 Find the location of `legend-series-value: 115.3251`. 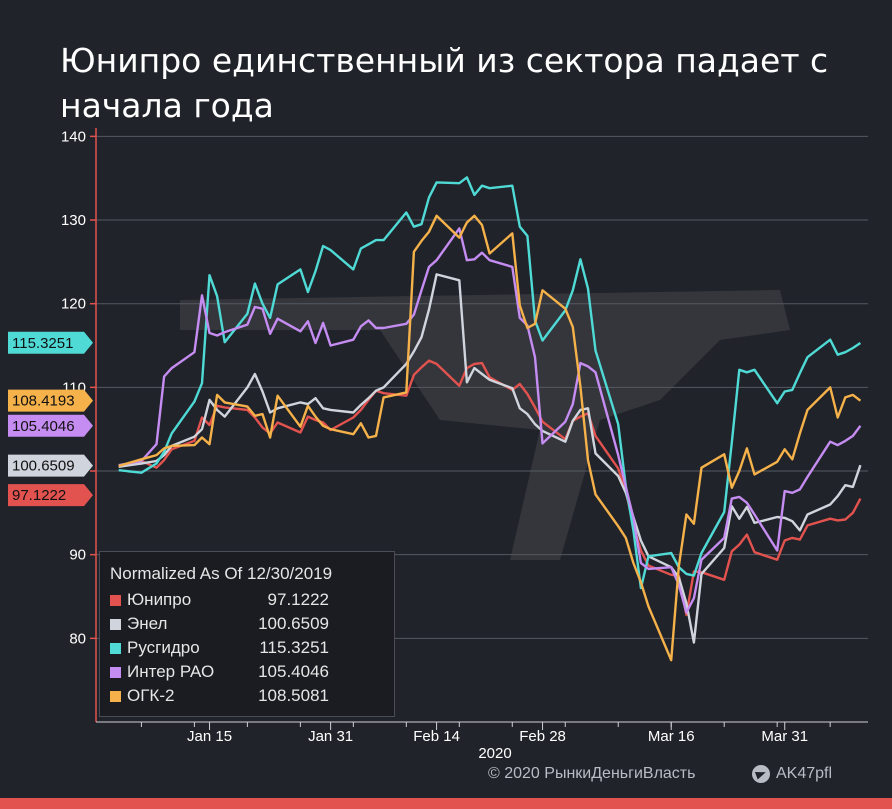

legend-series-value: 115.3251 is located at coordinates (294, 647).